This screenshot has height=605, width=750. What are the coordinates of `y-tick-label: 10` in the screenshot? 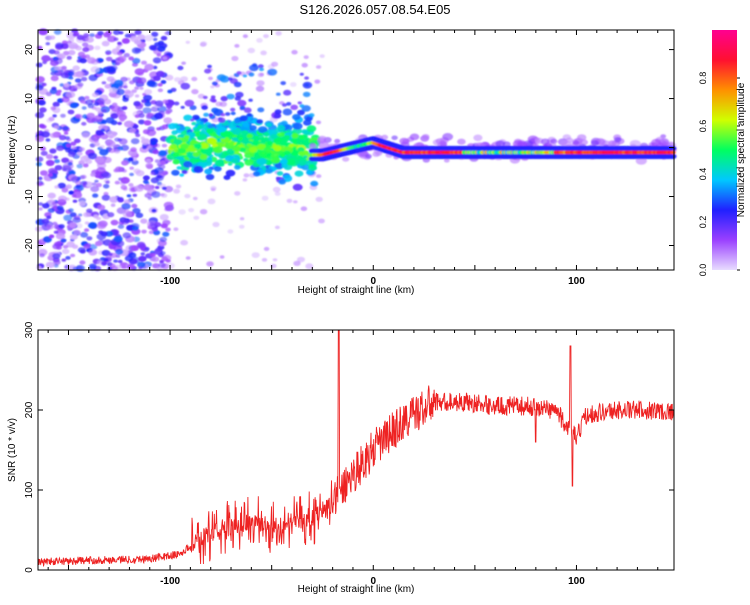 It's located at (29, 99).